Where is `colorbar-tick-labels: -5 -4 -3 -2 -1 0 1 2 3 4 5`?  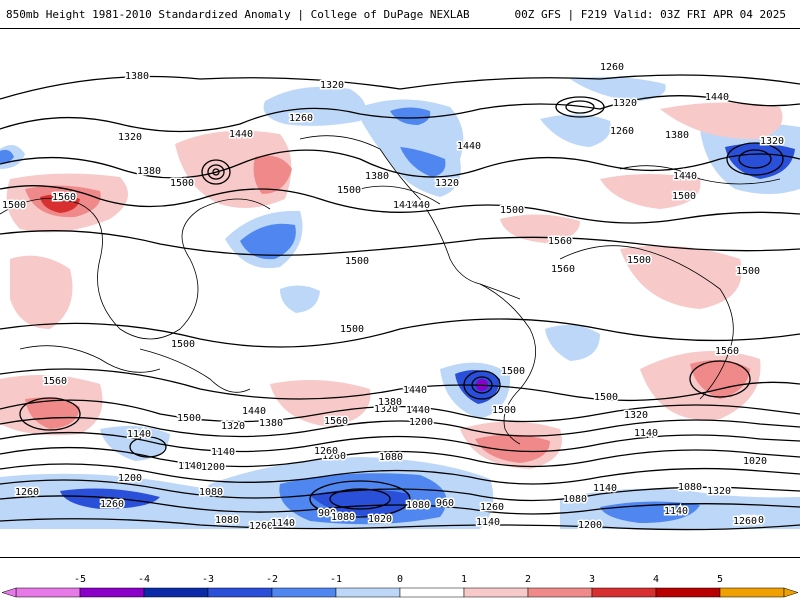
colorbar-tick-labels: -5 -4 -3 -2 -1 0 1 2 3 4 5 is located at coordinates (400, 581).